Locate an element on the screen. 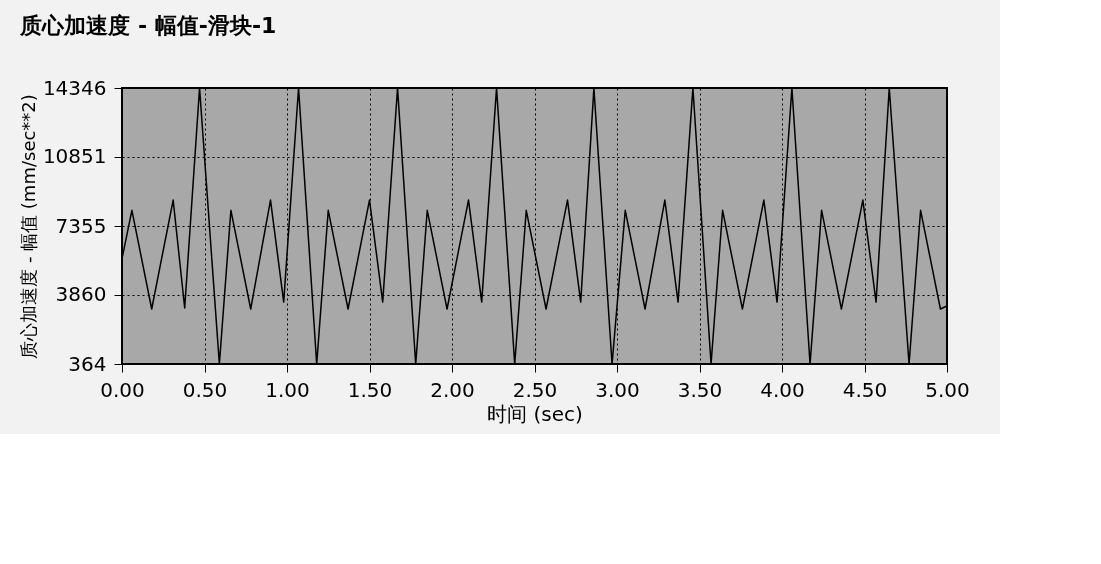 The image size is (1101, 564). y-tick-label: 14346 is located at coordinates (74, 87).